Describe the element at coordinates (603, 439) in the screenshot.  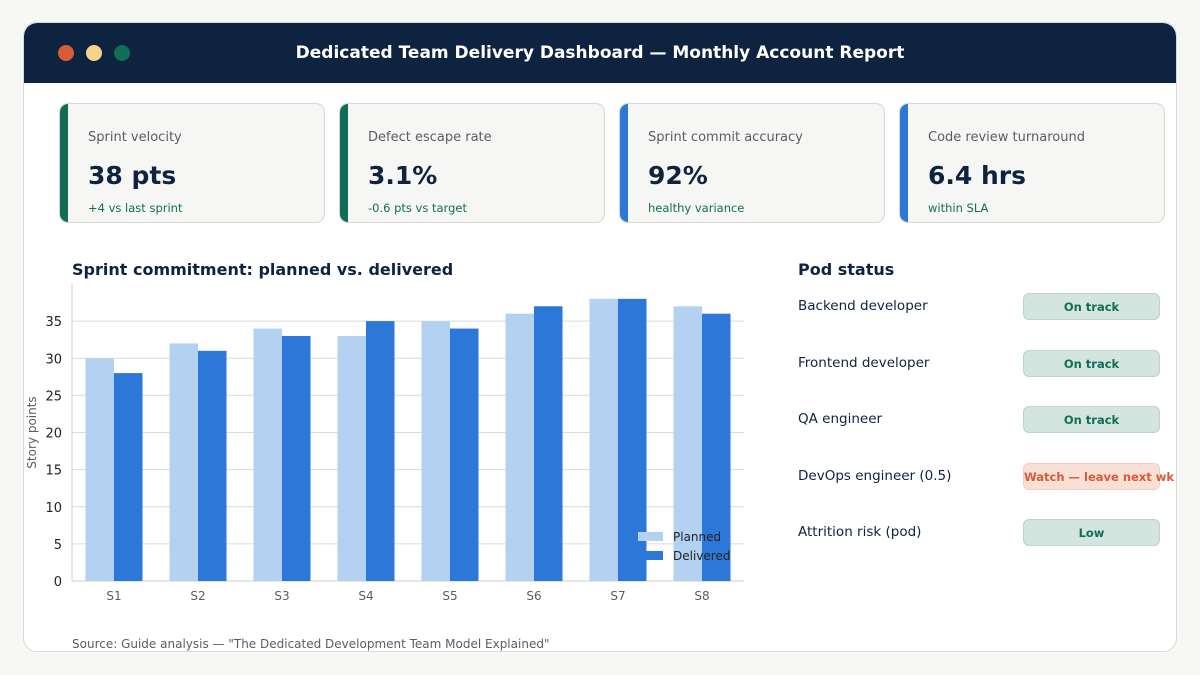
I see `bar-planned-s7` at that location.